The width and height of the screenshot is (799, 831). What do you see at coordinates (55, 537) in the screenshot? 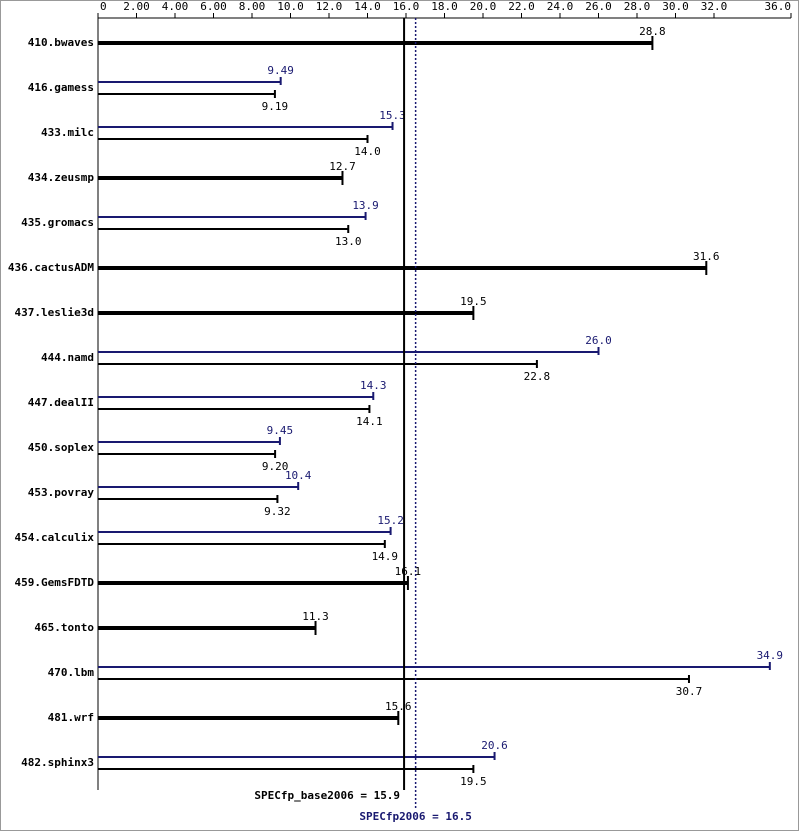
I see `category-label: 454.calculix` at bounding box center [55, 537].